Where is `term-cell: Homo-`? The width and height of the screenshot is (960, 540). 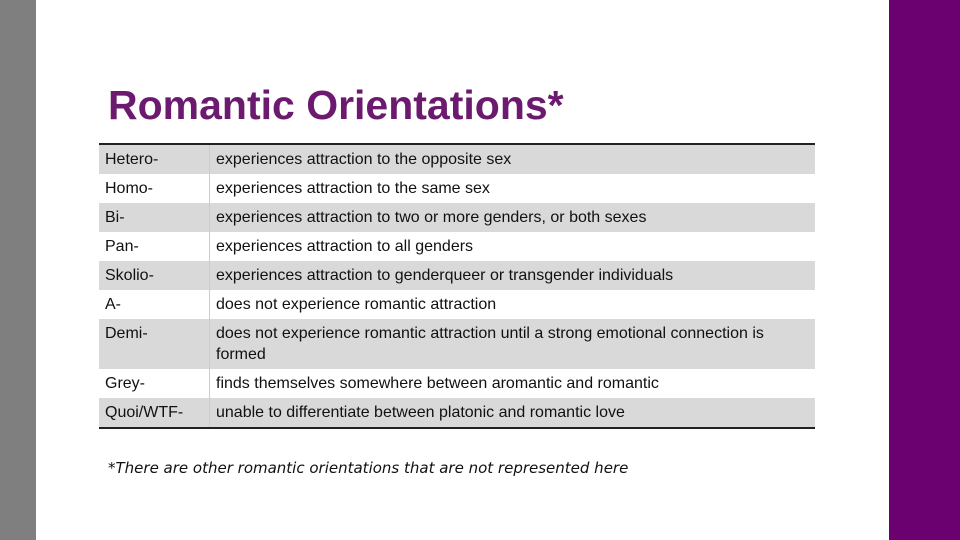 term-cell: Homo- is located at coordinates (154, 188).